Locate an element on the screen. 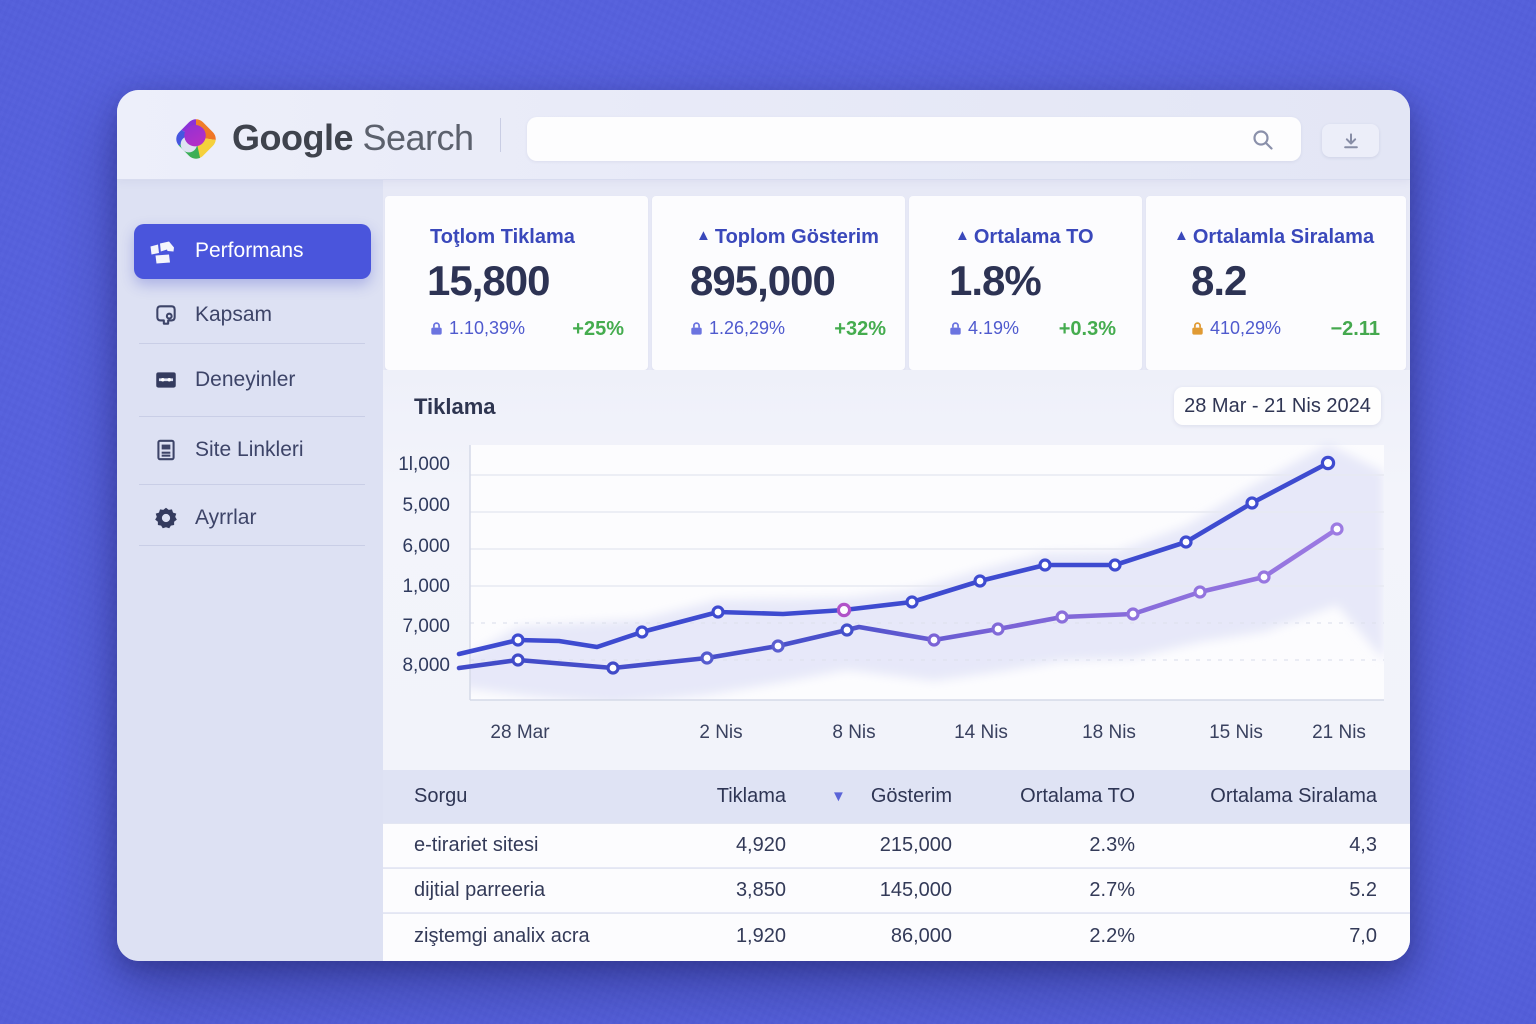 Image resolution: width=1536 pixels, height=1024 pixels. svg-text: 1,000 is located at coordinates (426, 586).